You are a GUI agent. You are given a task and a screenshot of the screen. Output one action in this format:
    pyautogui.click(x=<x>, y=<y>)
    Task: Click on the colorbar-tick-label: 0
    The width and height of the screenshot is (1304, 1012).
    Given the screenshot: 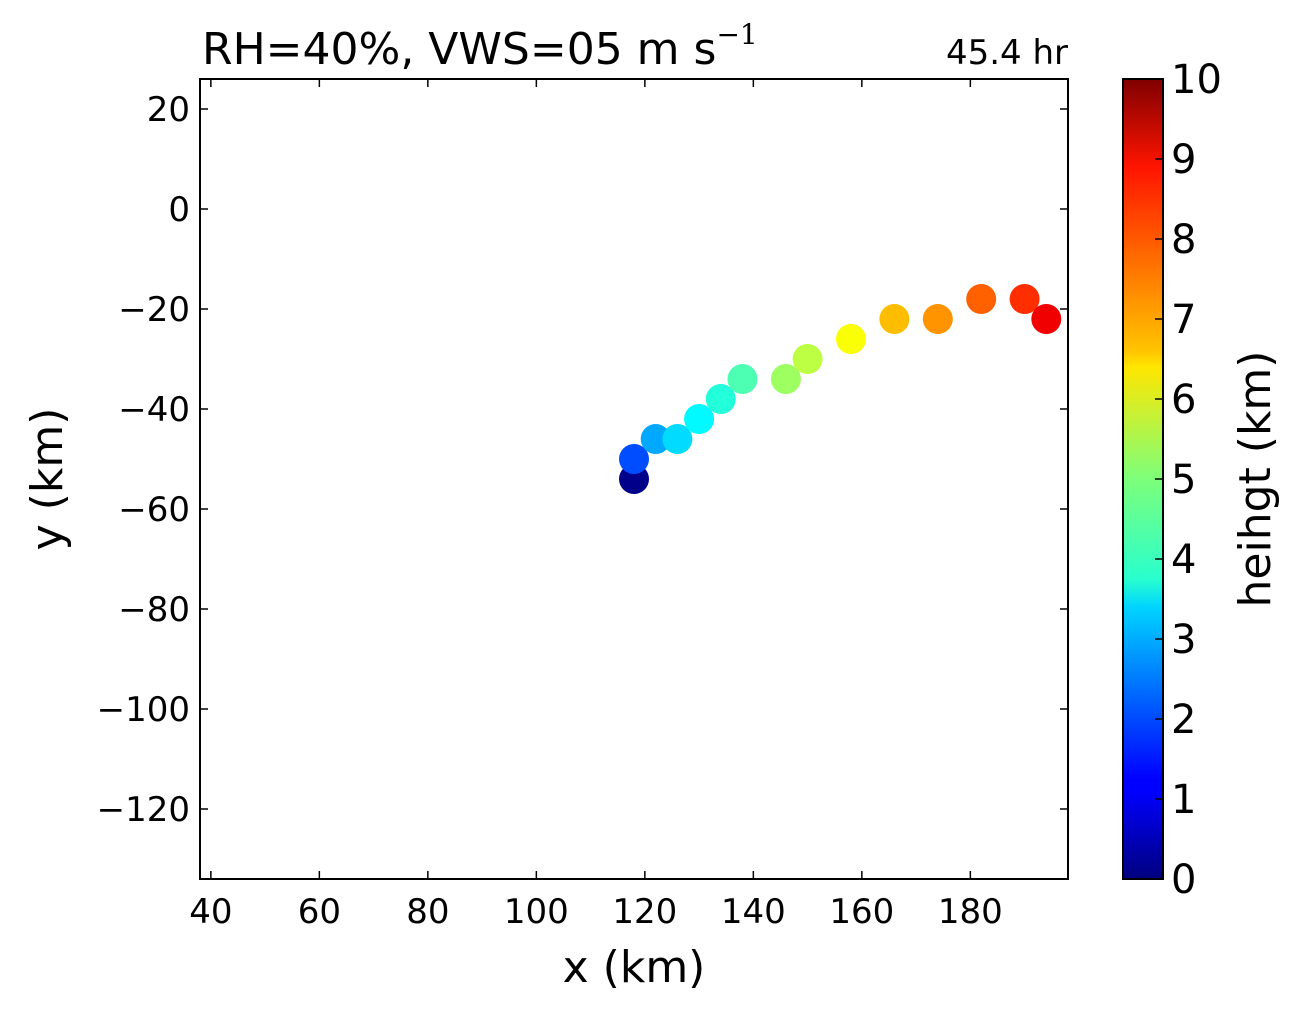 What is the action you would take?
    pyautogui.click(x=1183, y=880)
    